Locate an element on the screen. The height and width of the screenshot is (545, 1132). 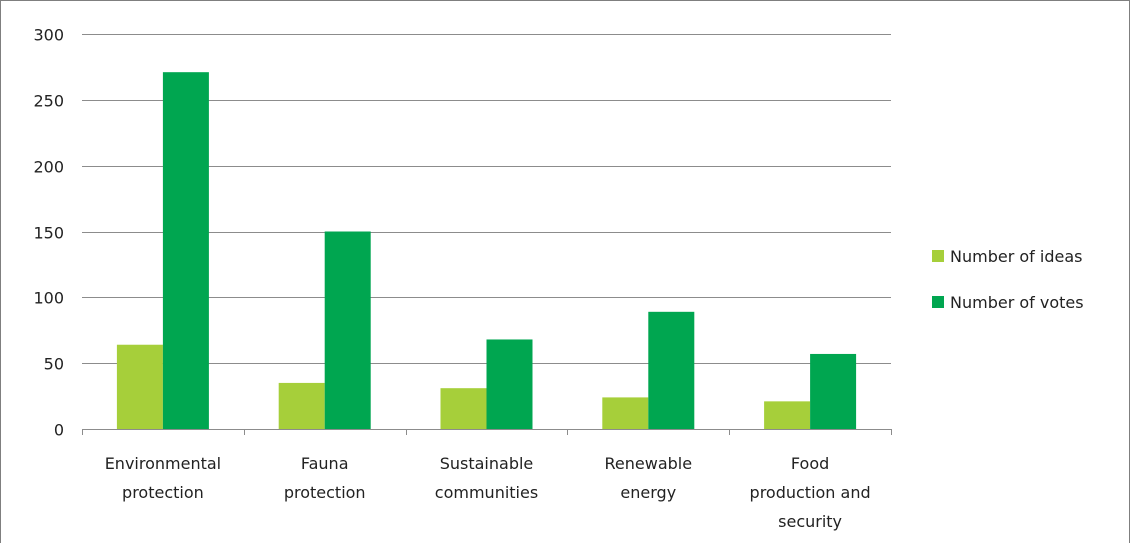
y-axis-ticks: 0 50 100 150 200 250 300 is located at coordinates (48, 233).